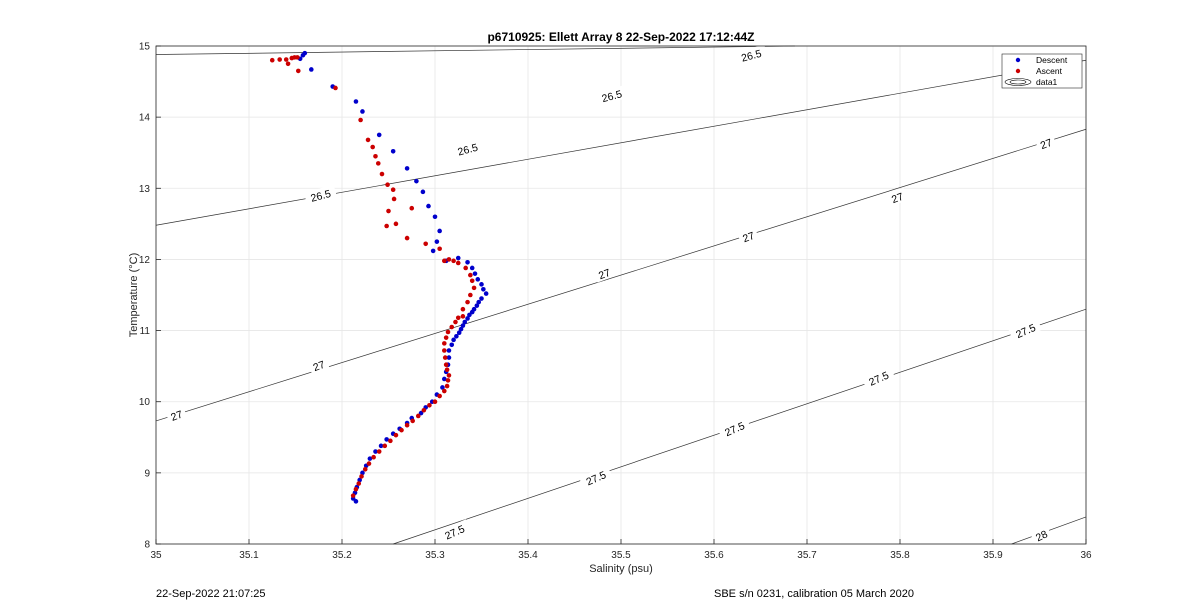 The width and height of the screenshot is (1200, 611). What do you see at coordinates (1018, 82) in the screenshot?
I see `legend-contour-marker` at bounding box center [1018, 82].